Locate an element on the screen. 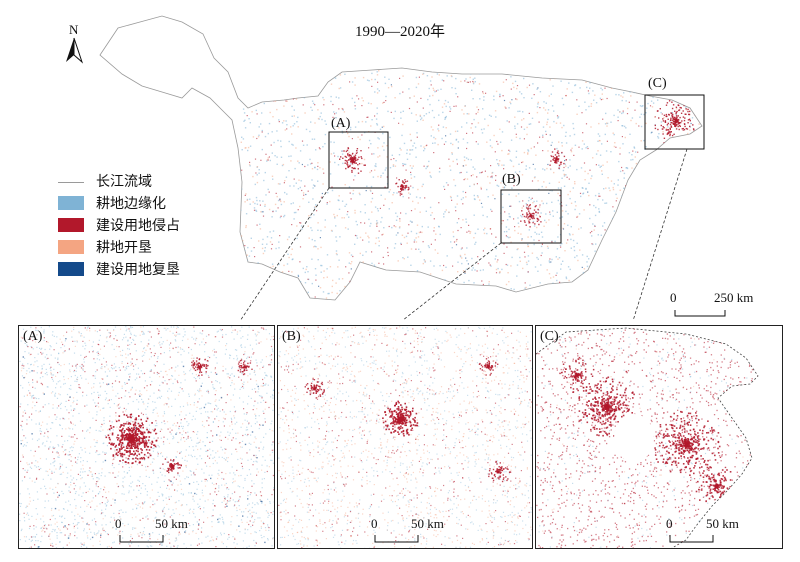  panel-b: (B) 0 50 km is located at coordinates (405, 437).